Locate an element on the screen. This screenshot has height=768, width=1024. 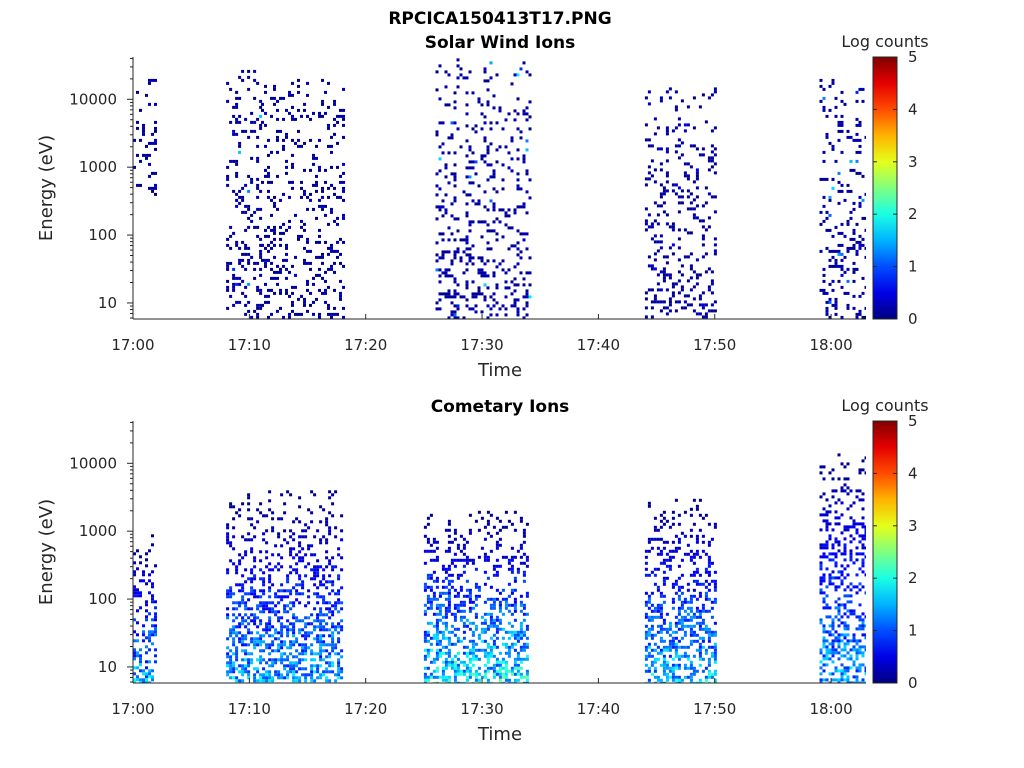
colorbar-tick-label: 5 is located at coordinates (913, 57).